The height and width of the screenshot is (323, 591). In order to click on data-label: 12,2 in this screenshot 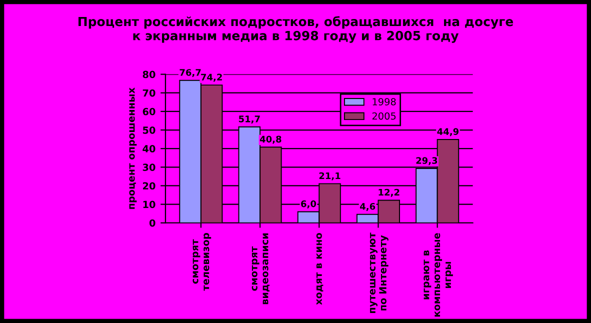, I will do `click(389, 192)`.